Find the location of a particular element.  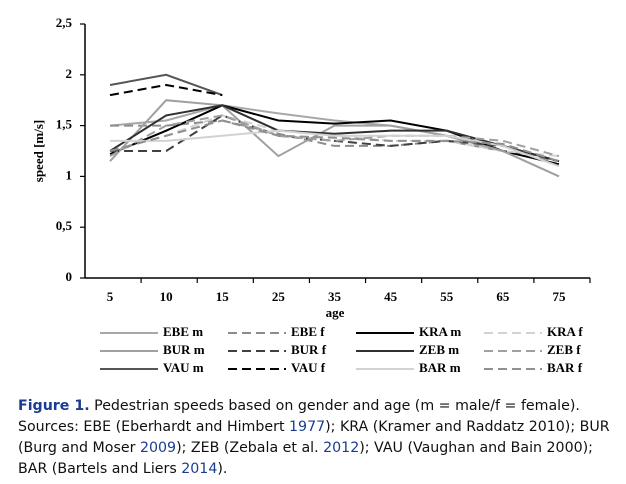

x-tick-label: 75 is located at coordinates (559, 296).